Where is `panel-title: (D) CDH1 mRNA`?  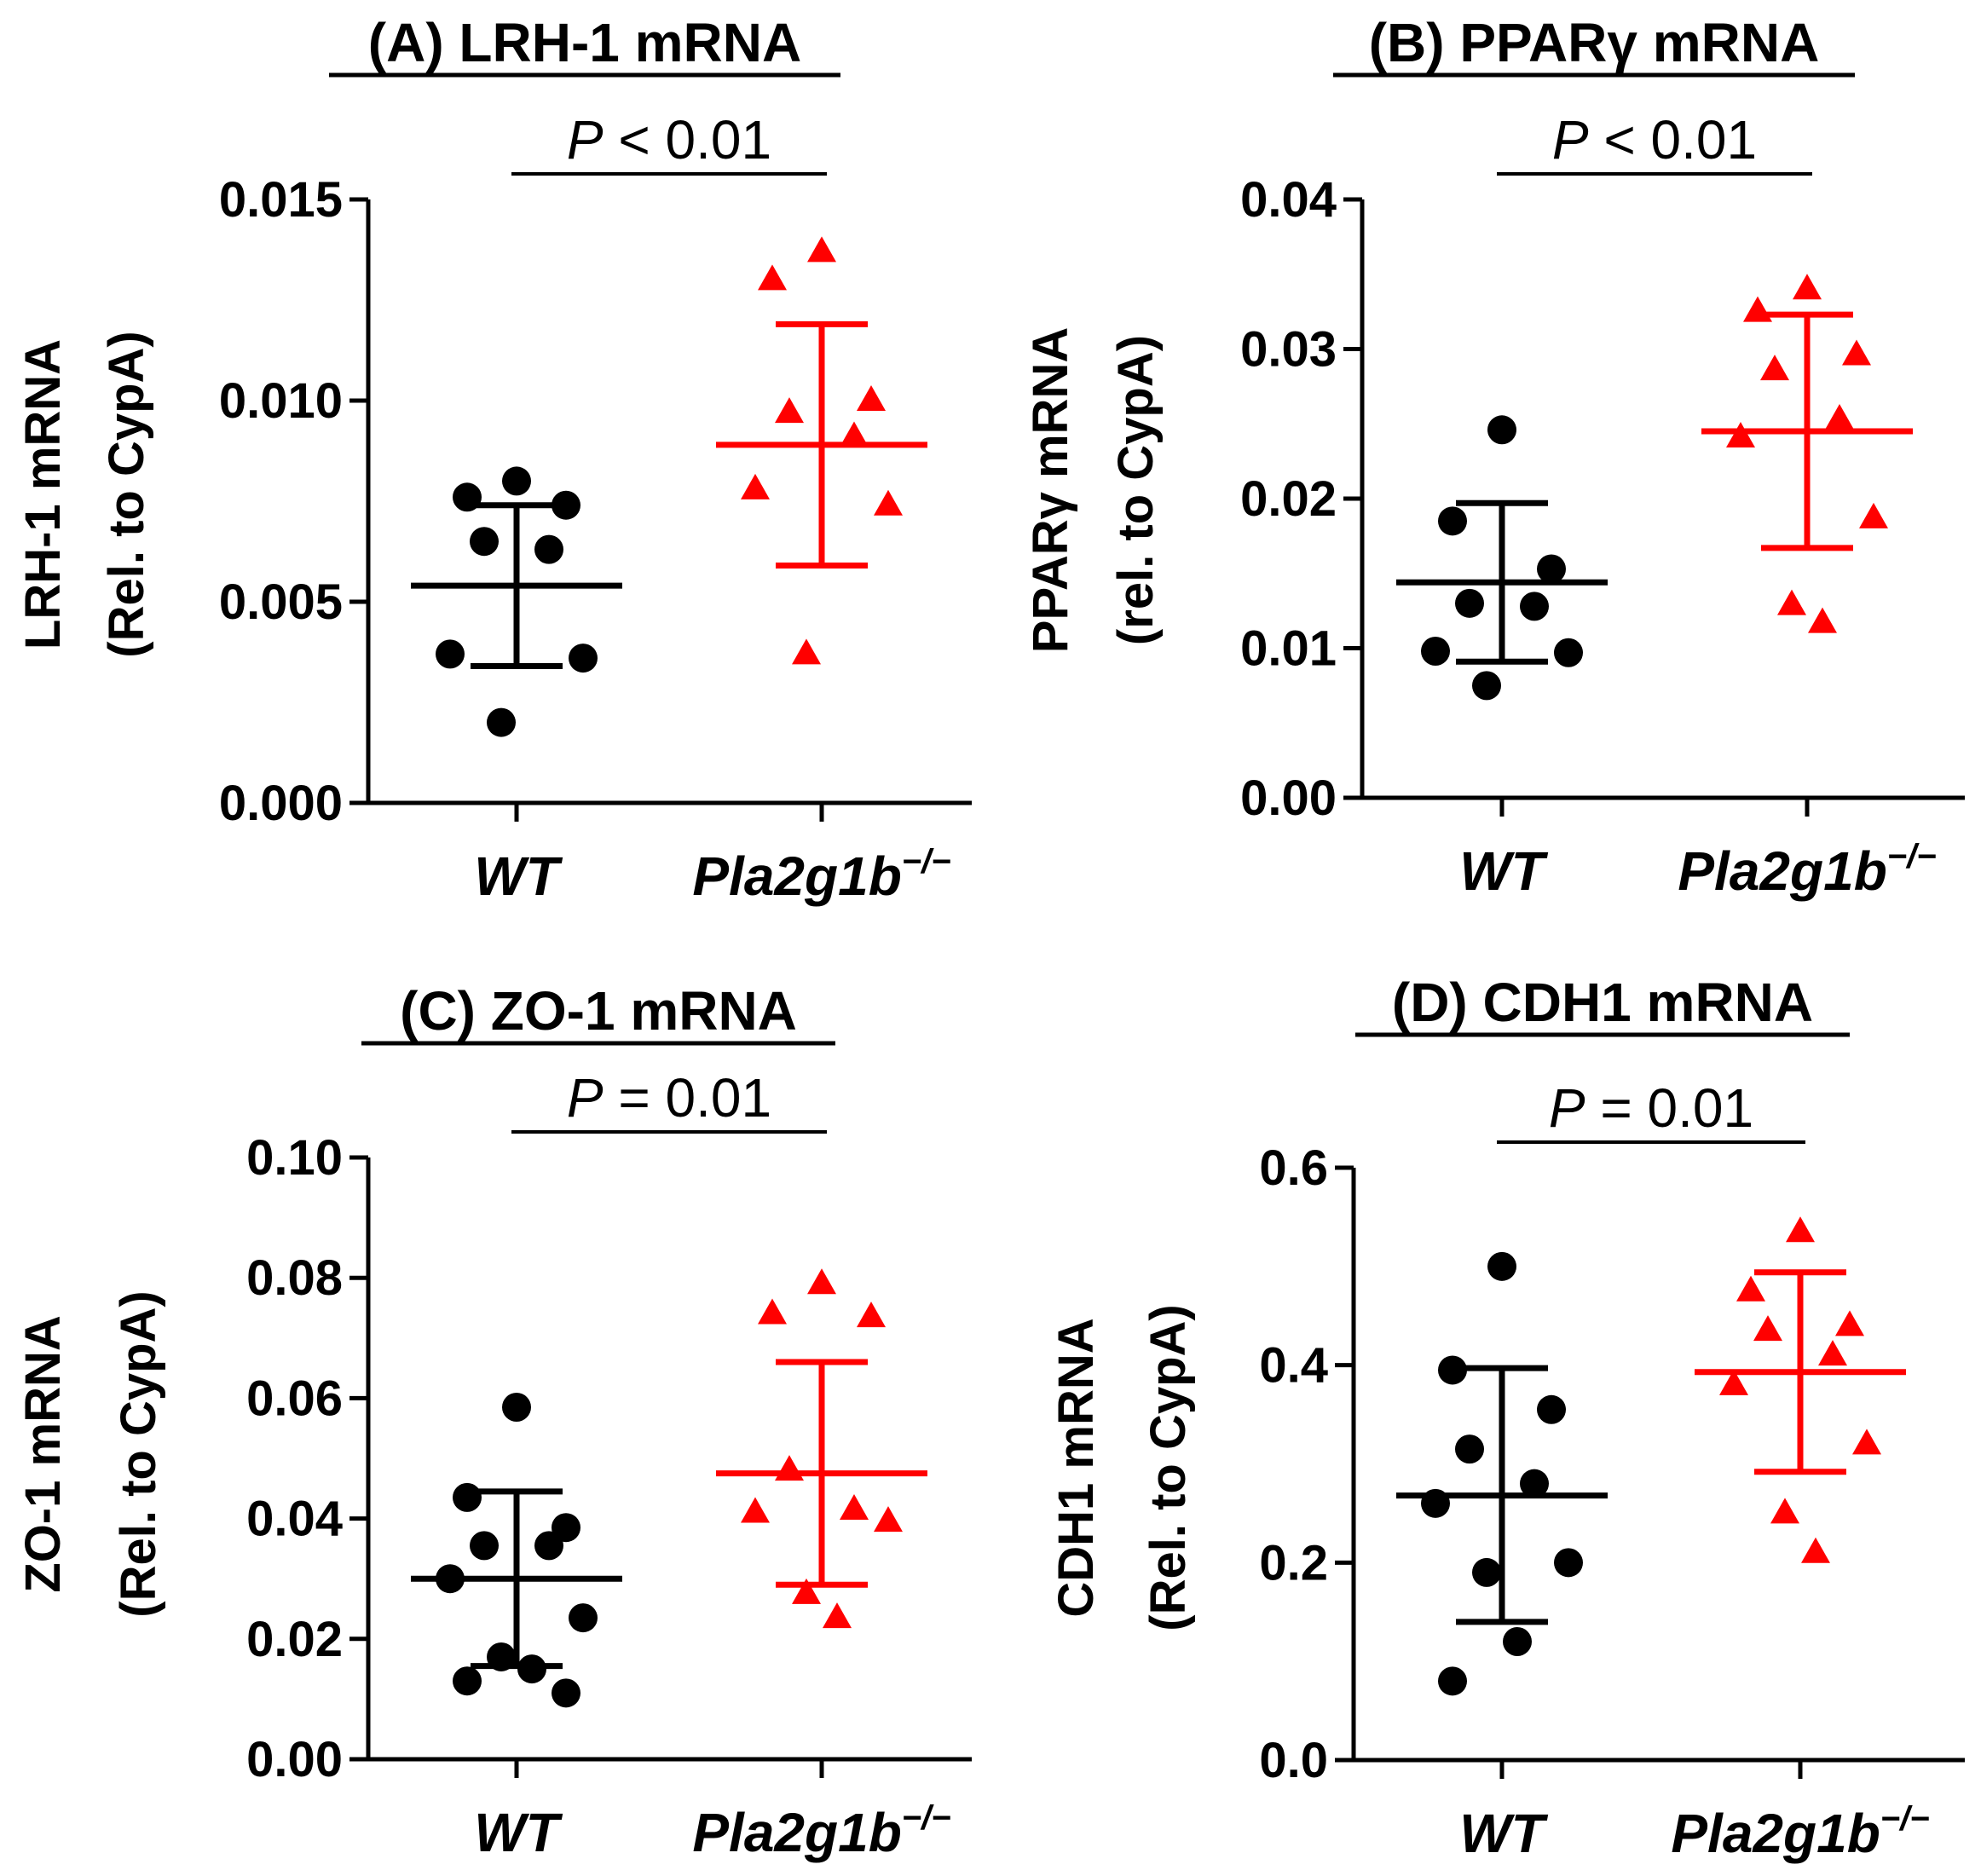 panel-title: (D) CDH1 mRNA is located at coordinates (1602, 1002).